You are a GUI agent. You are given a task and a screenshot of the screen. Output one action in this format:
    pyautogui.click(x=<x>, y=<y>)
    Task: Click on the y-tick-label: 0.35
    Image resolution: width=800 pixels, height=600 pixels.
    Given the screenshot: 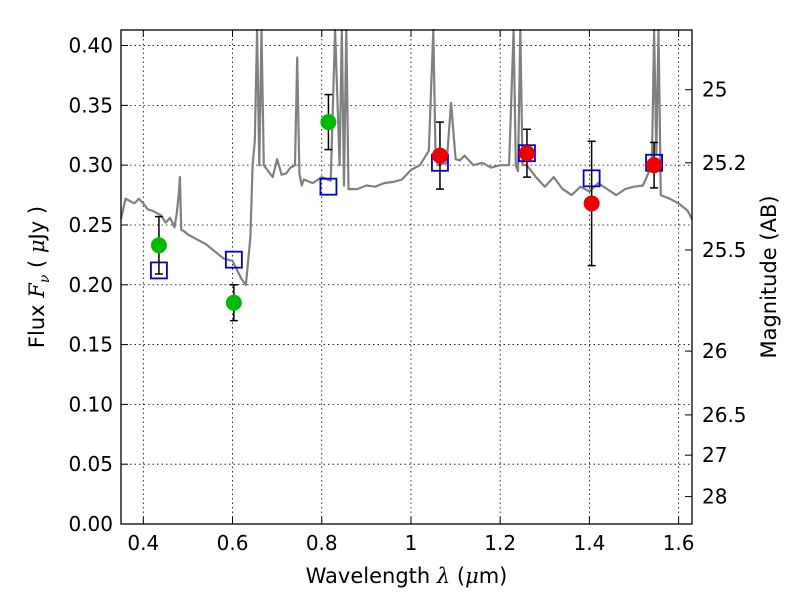 What is the action you would take?
    pyautogui.click(x=90, y=105)
    